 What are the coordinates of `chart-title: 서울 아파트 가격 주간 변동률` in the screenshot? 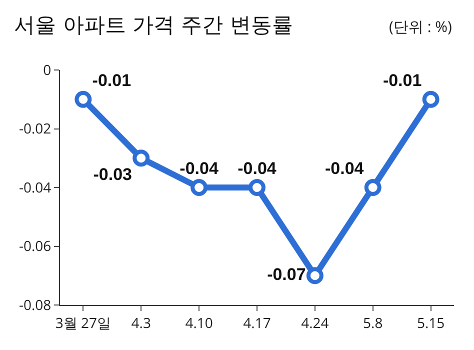 It's located at (153, 25).